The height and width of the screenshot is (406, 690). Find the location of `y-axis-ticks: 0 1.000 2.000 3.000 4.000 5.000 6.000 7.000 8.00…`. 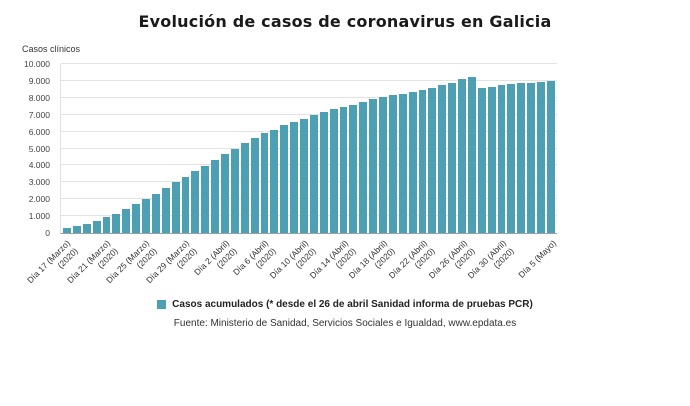

y-axis-ticks: 0 1.000 2.000 3.000 4.000 5.000 6.000 7.000 8.00… is located at coordinates (27, 148).